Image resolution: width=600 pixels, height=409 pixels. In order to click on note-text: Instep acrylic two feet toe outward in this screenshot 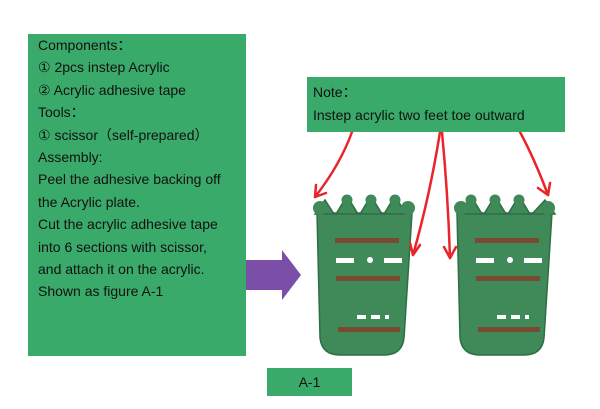, I will do `click(419, 115)`.